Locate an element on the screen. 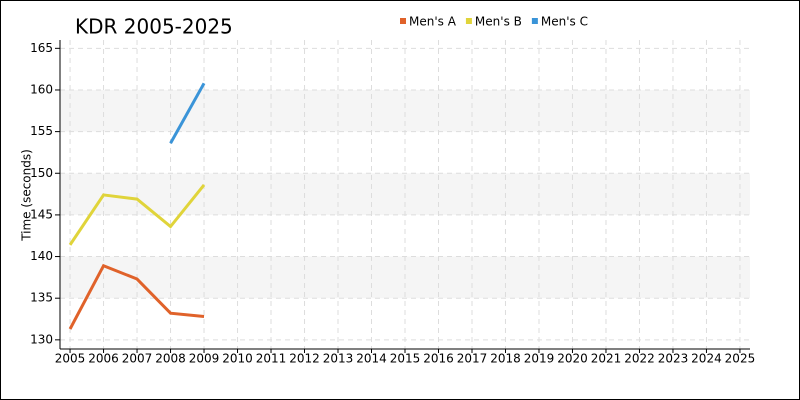 The width and height of the screenshot is (800, 400). chart-title: KDR 2005-2025 is located at coordinates (154, 27).